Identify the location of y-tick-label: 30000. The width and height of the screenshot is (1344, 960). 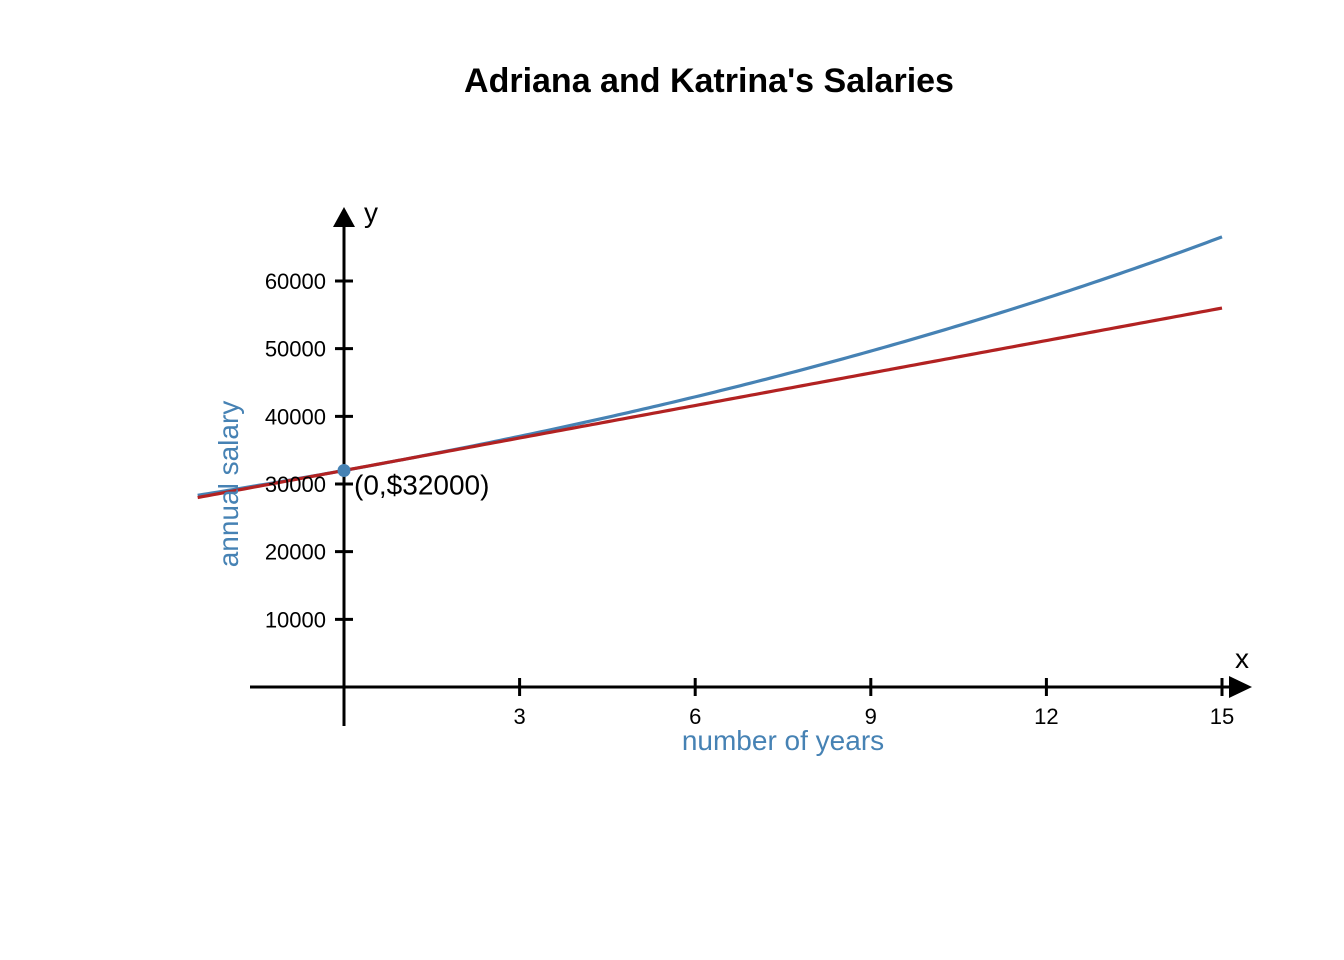
(295, 484).